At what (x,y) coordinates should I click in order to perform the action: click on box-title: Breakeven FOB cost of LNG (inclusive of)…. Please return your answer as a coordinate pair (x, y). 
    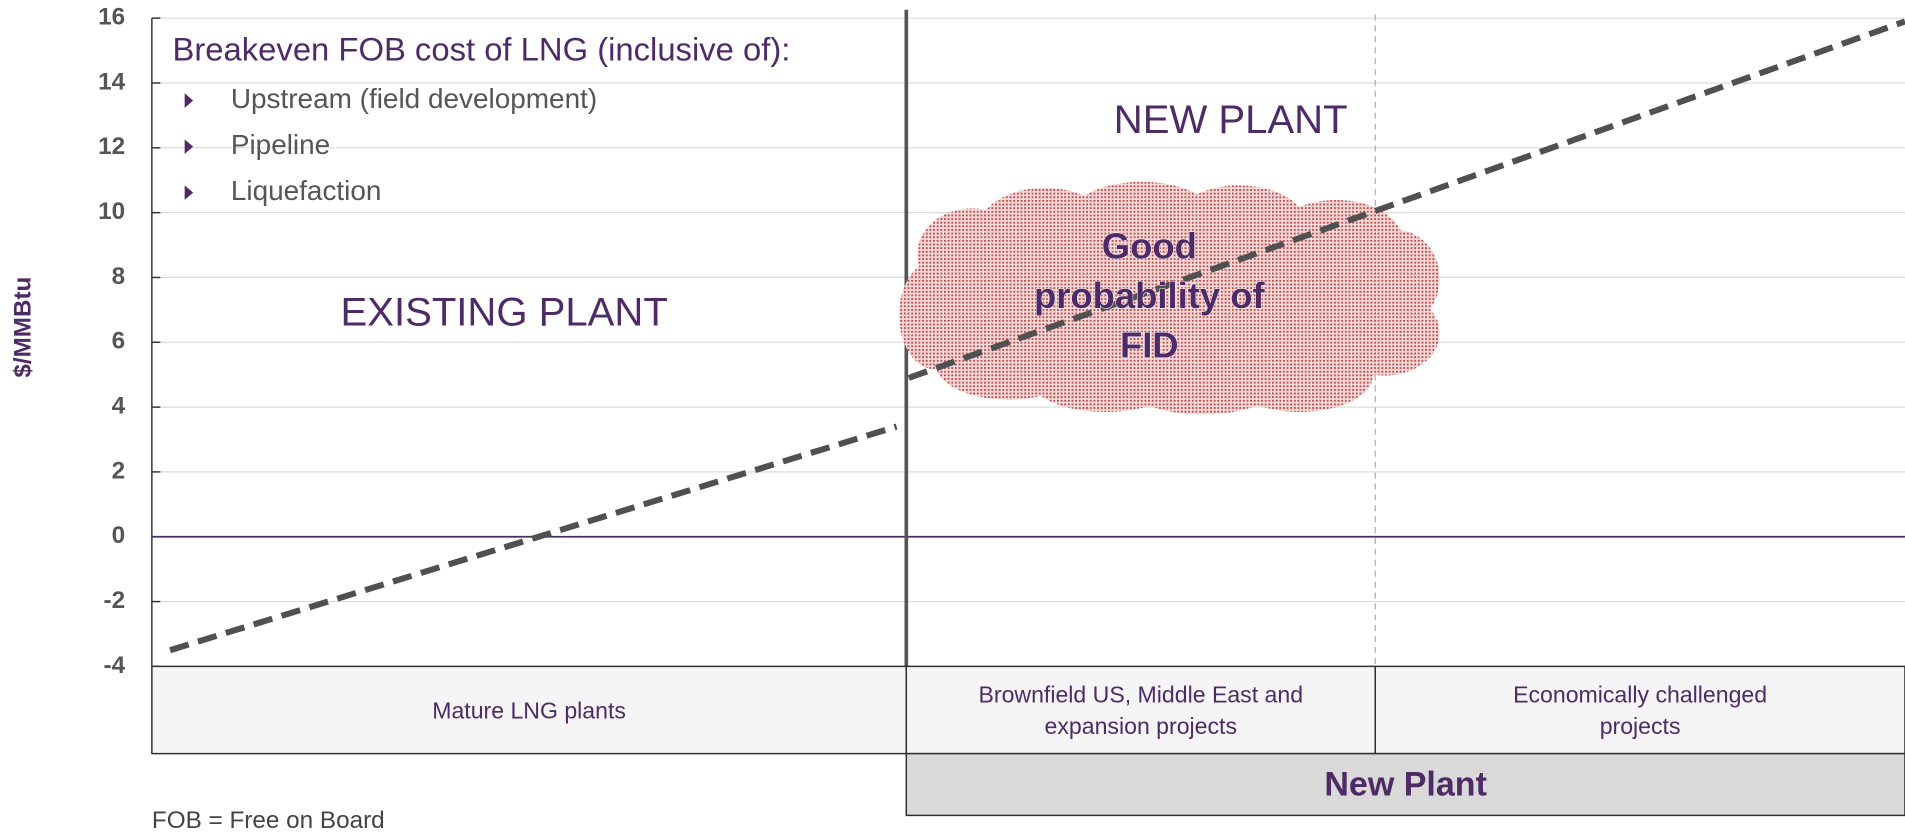
    Looking at the image, I should click on (482, 49).